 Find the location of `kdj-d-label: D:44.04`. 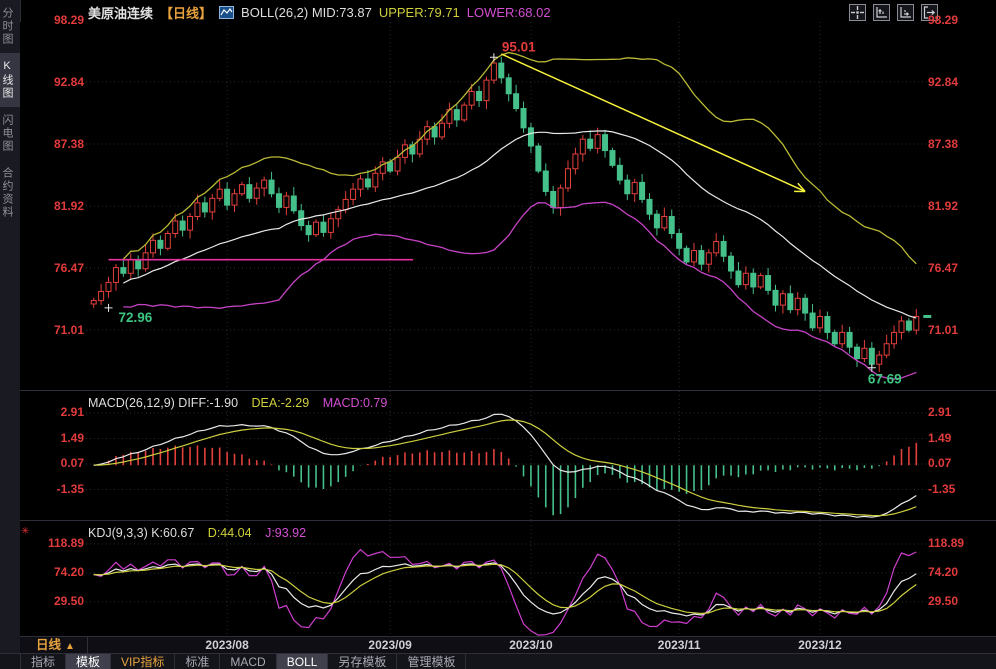

kdj-d-label: D:44.04 is located at coordinates (229, 533).